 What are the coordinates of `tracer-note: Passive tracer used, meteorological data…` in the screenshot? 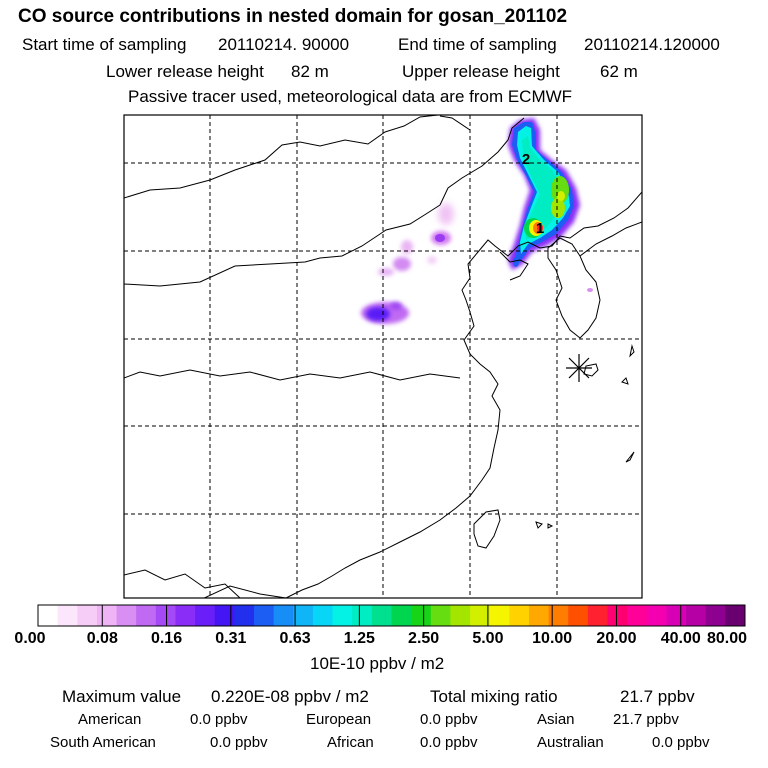 It's located at (350, 96).